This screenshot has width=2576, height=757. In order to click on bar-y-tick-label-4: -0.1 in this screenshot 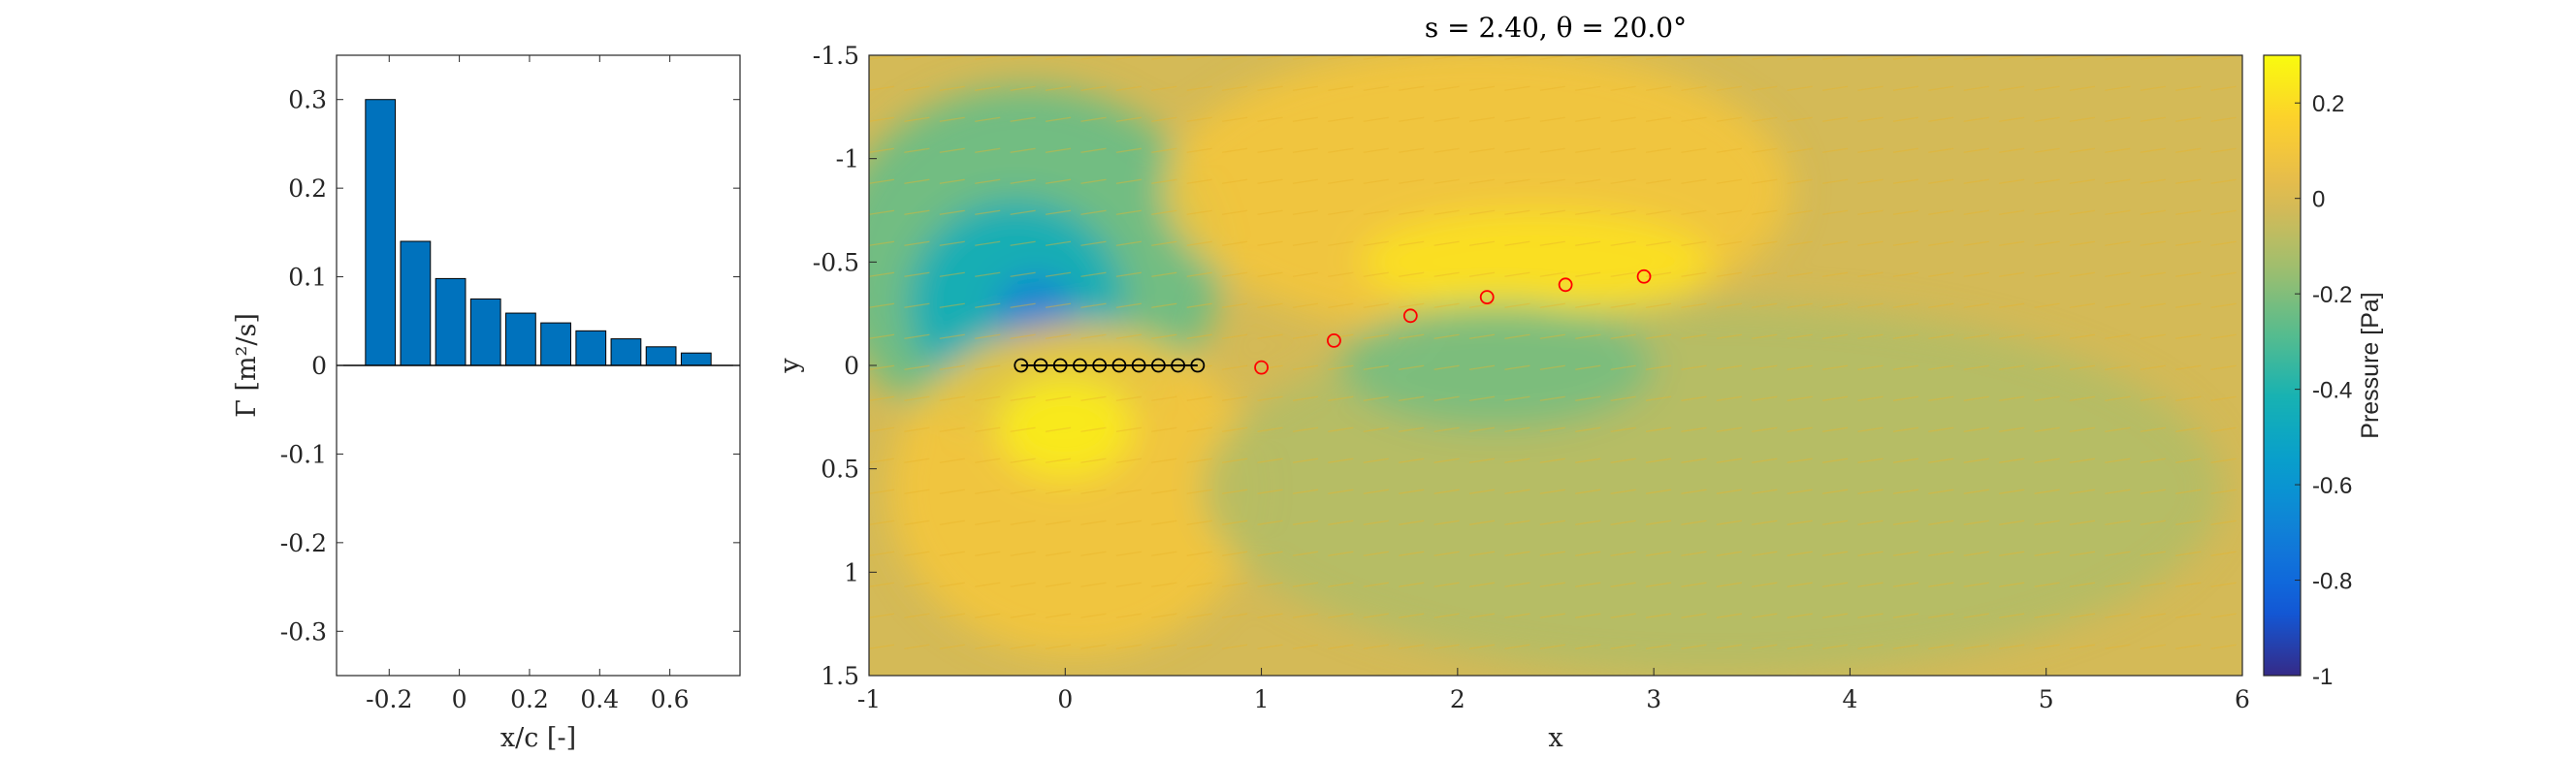, I will do `click(303, 454)`.